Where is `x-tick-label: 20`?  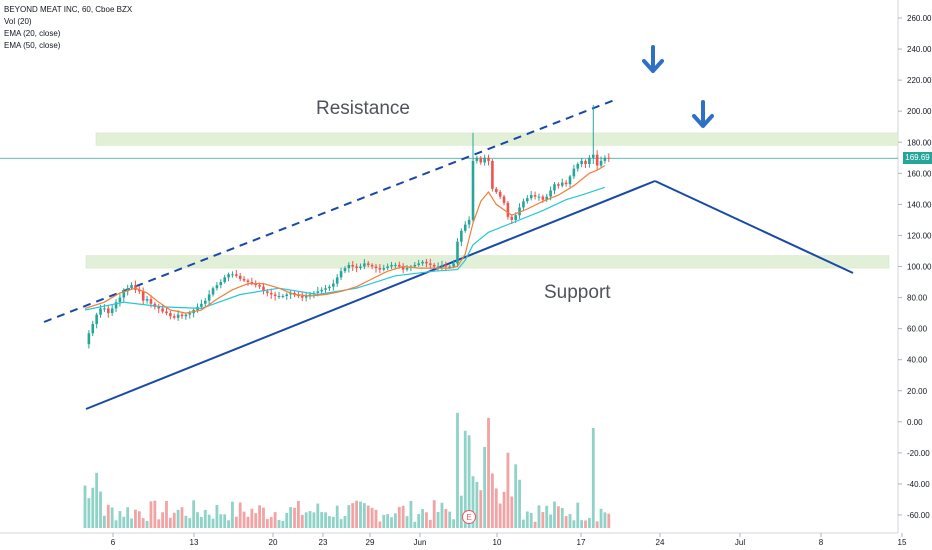
x-tick-label: 20 is located at coordinates (273, 542).